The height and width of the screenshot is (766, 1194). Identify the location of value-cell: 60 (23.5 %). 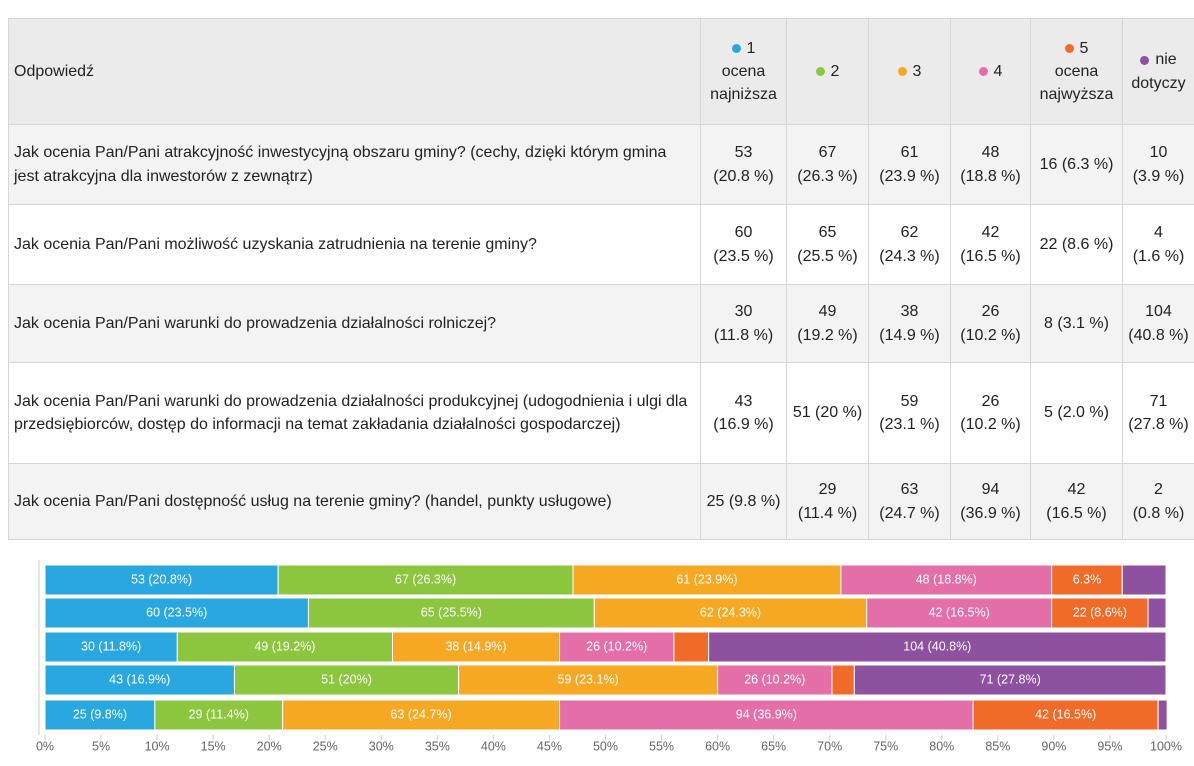
(743, 244).